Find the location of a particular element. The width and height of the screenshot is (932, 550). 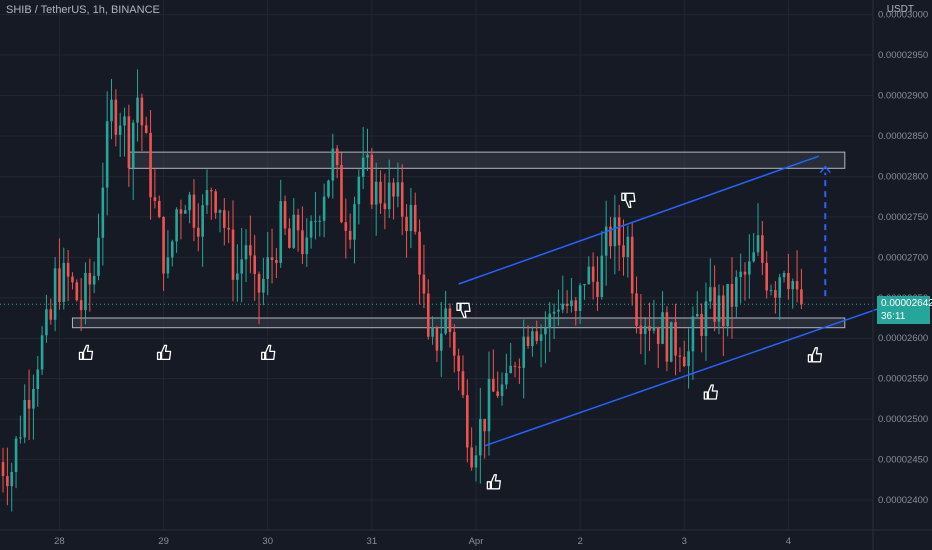

support-zone is located at coordinates (458, 323).